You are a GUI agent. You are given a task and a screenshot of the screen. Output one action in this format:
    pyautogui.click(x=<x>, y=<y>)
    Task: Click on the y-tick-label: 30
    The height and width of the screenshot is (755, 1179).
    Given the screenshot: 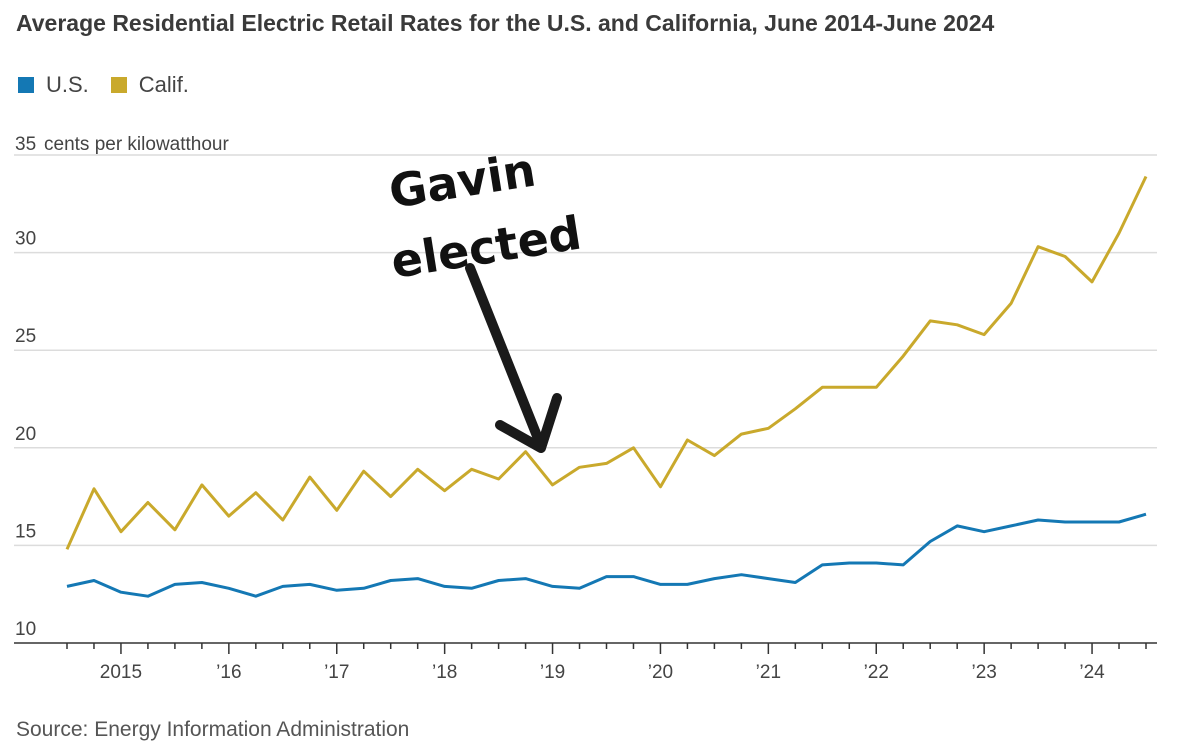 What is the action you would take?
    pyautogui.click(x=25, y=239)
    